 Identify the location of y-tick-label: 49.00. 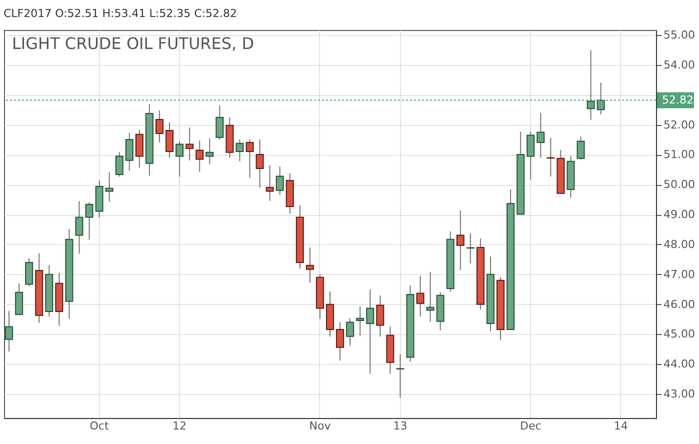
(679, 215).